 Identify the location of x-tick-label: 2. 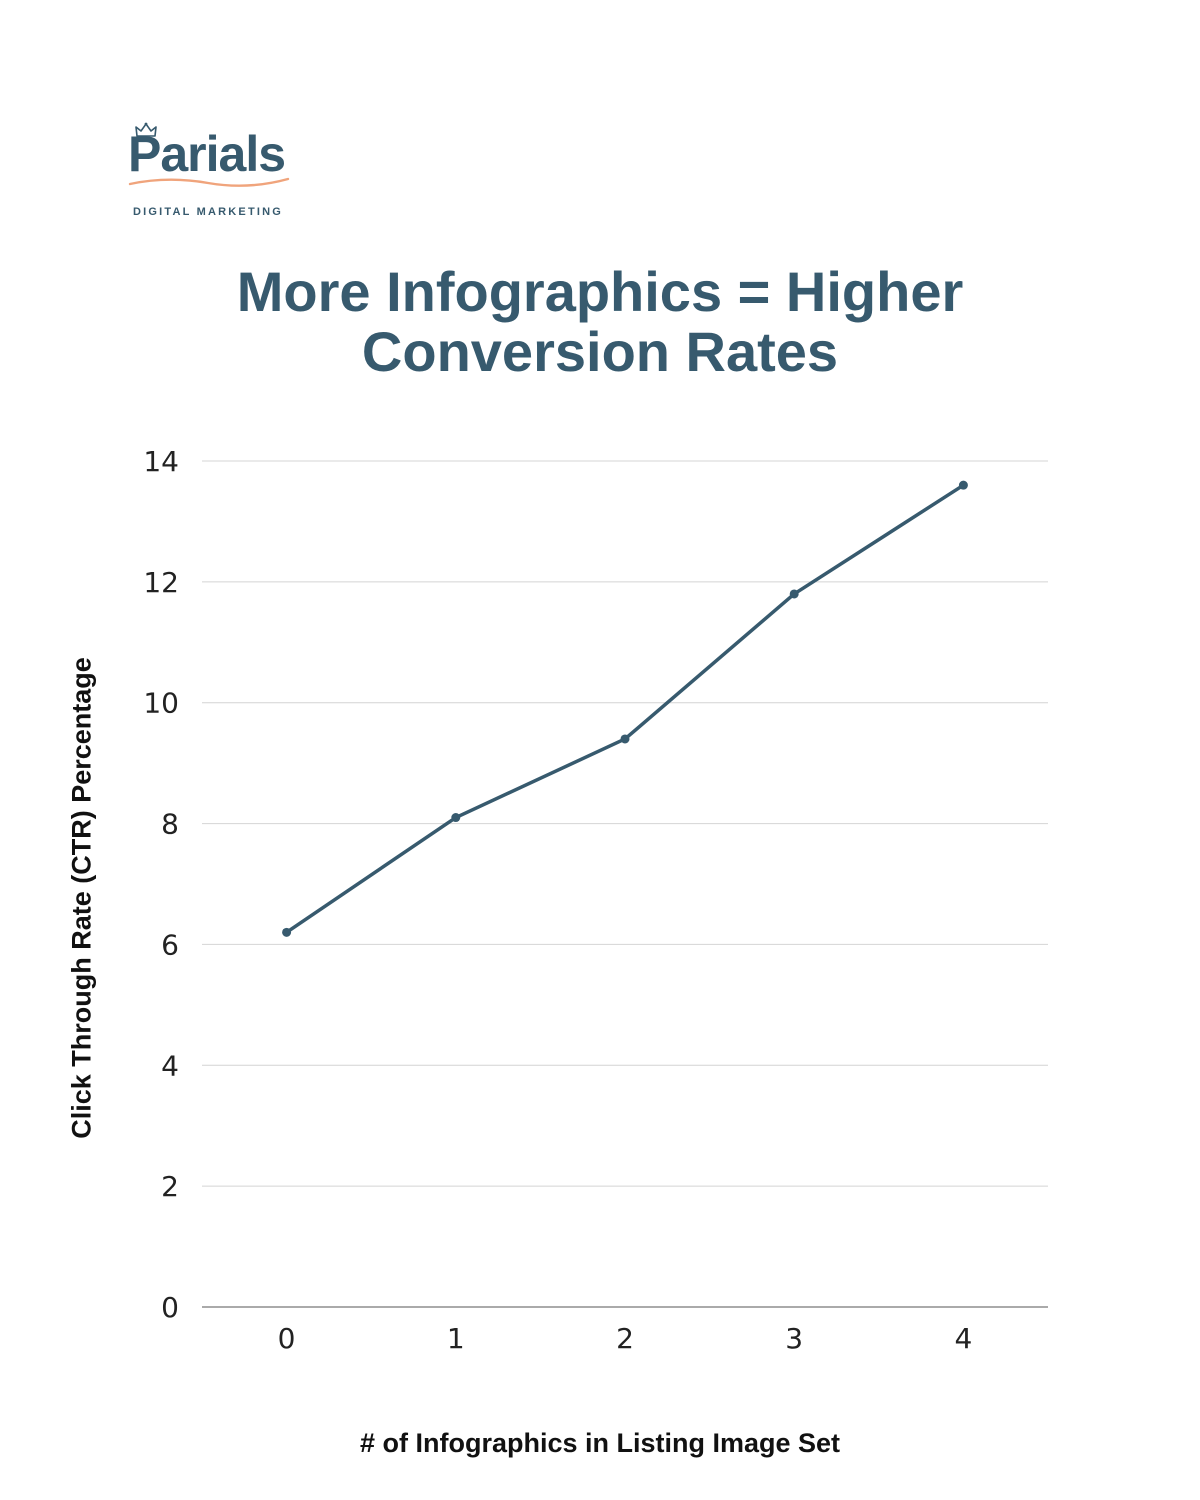
(625, 1338).